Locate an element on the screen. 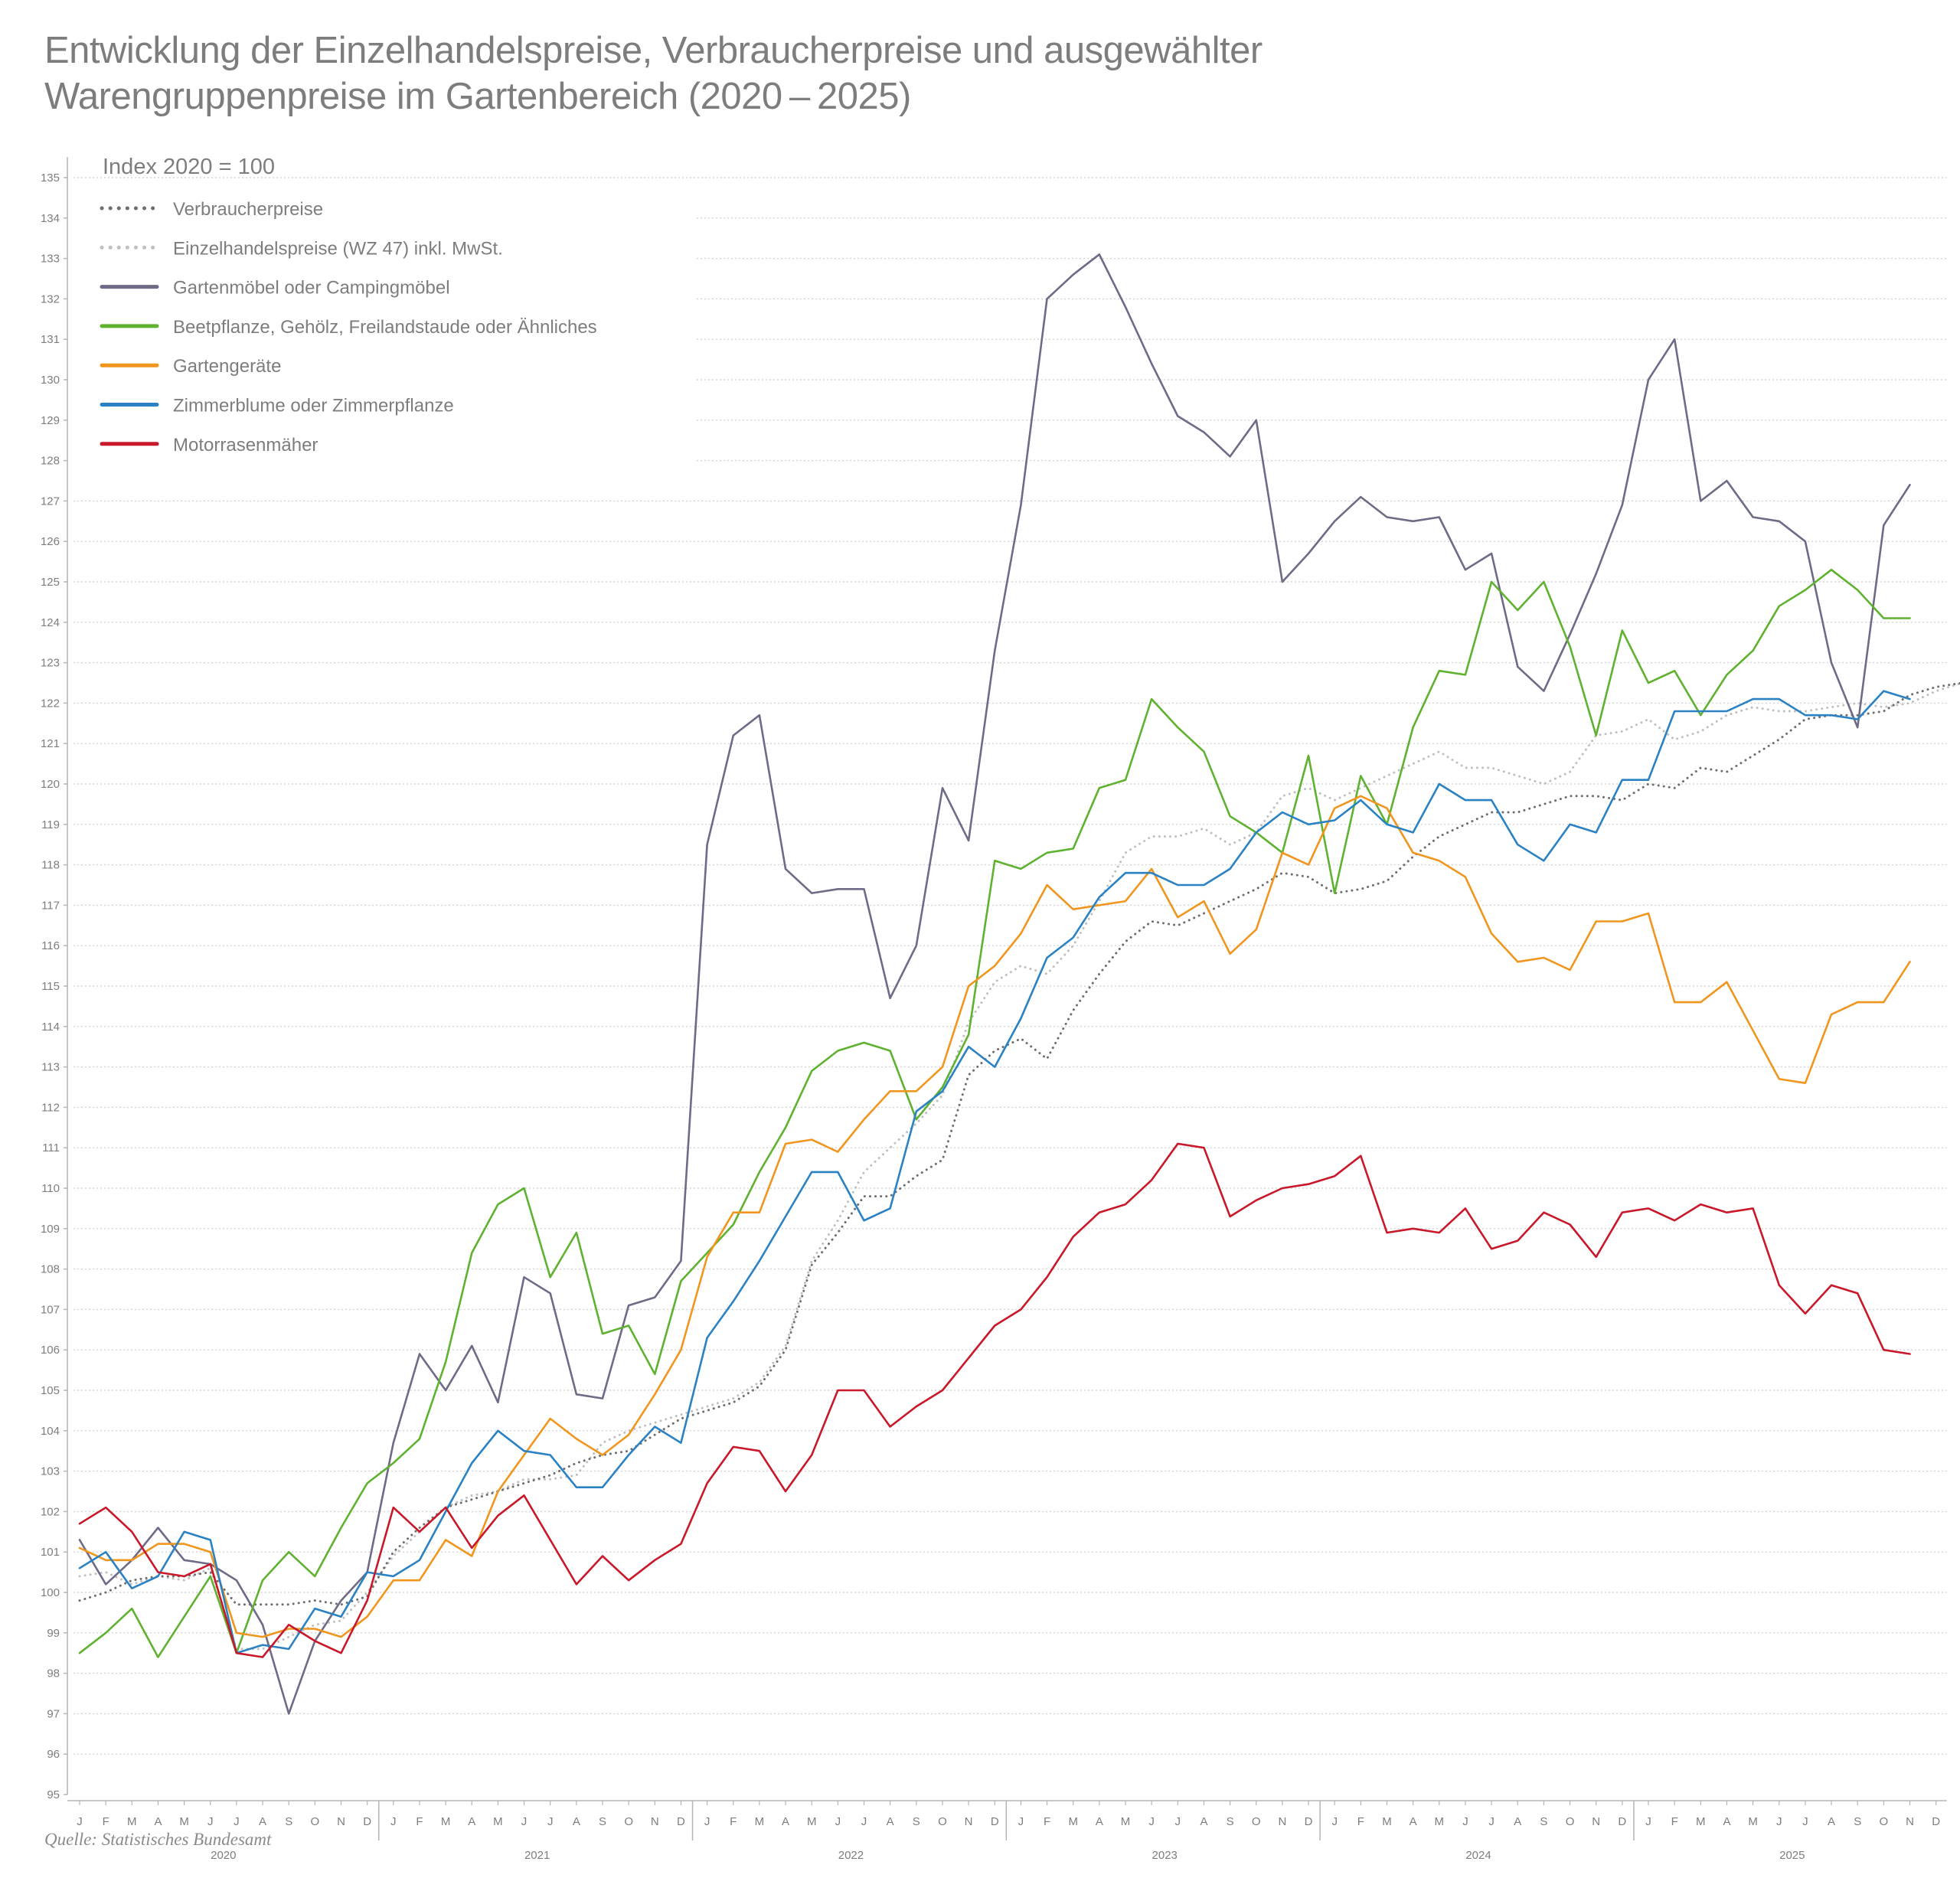 Image resolution: width=1960 pixels, height=1891 pixels. y-tick-label-119: 119 is located at coordinates (50, 824).